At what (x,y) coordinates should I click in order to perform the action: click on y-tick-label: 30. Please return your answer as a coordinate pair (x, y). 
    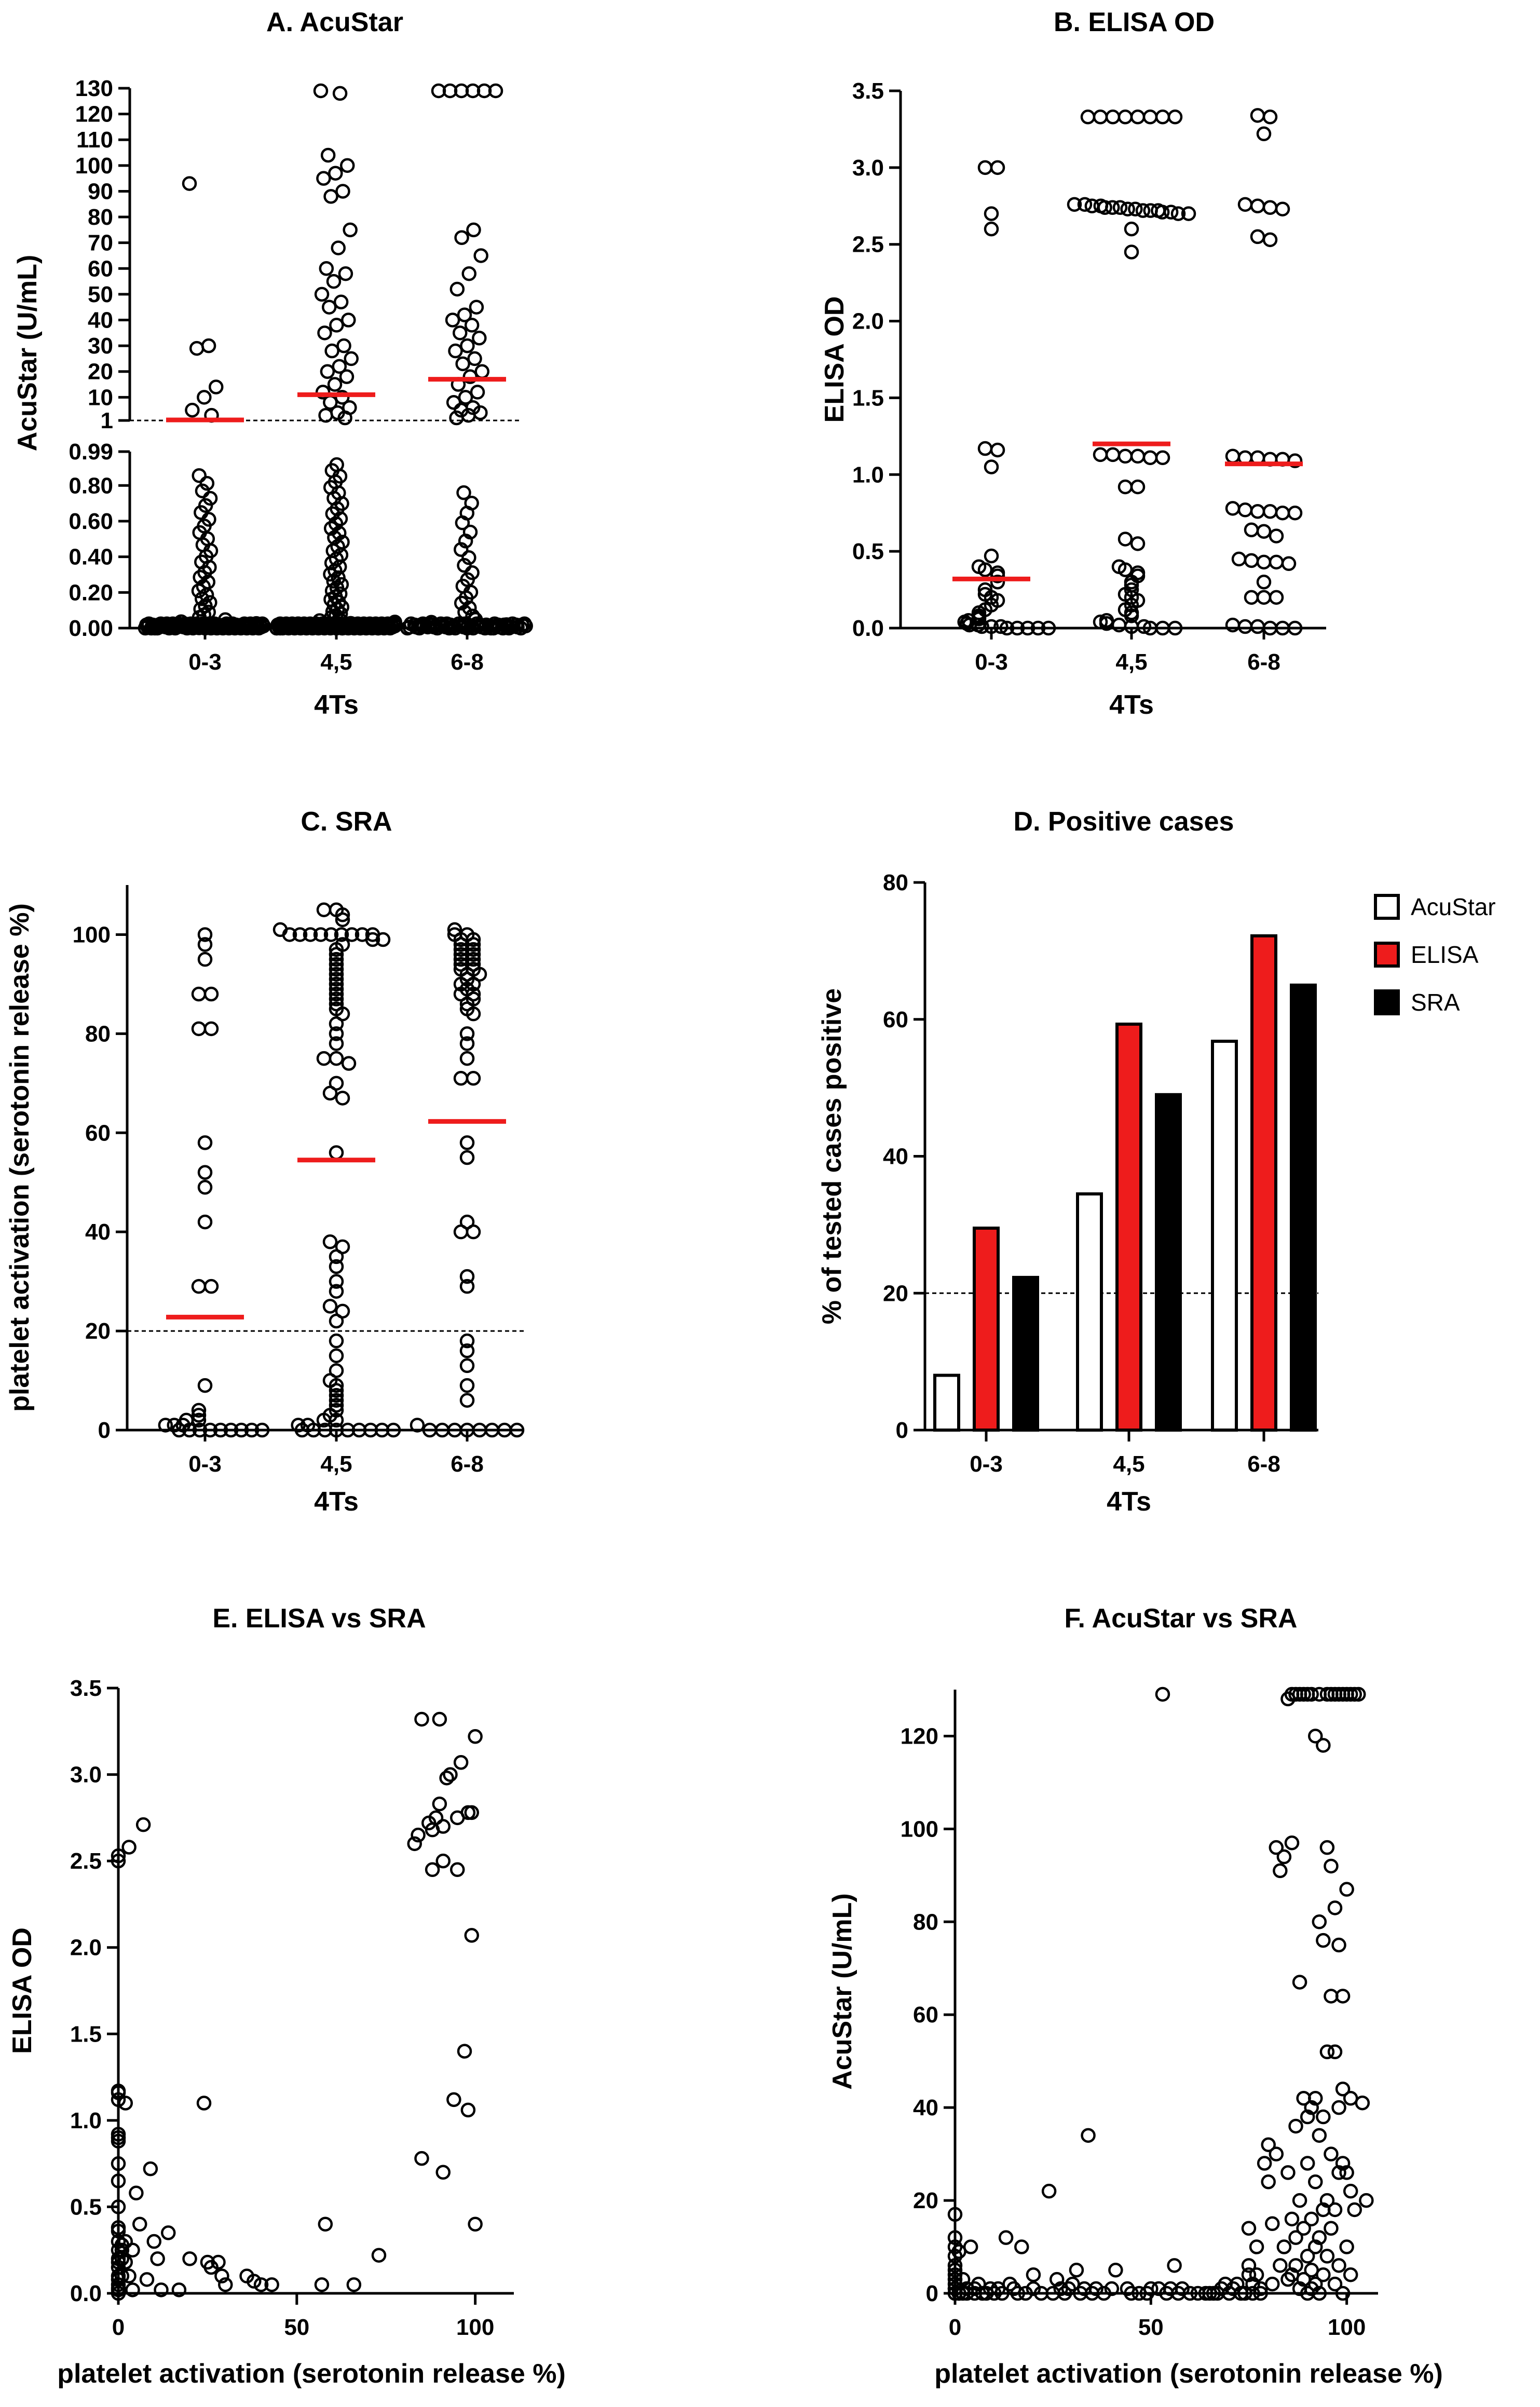
    Looking at the image, I should click on (100, 346).